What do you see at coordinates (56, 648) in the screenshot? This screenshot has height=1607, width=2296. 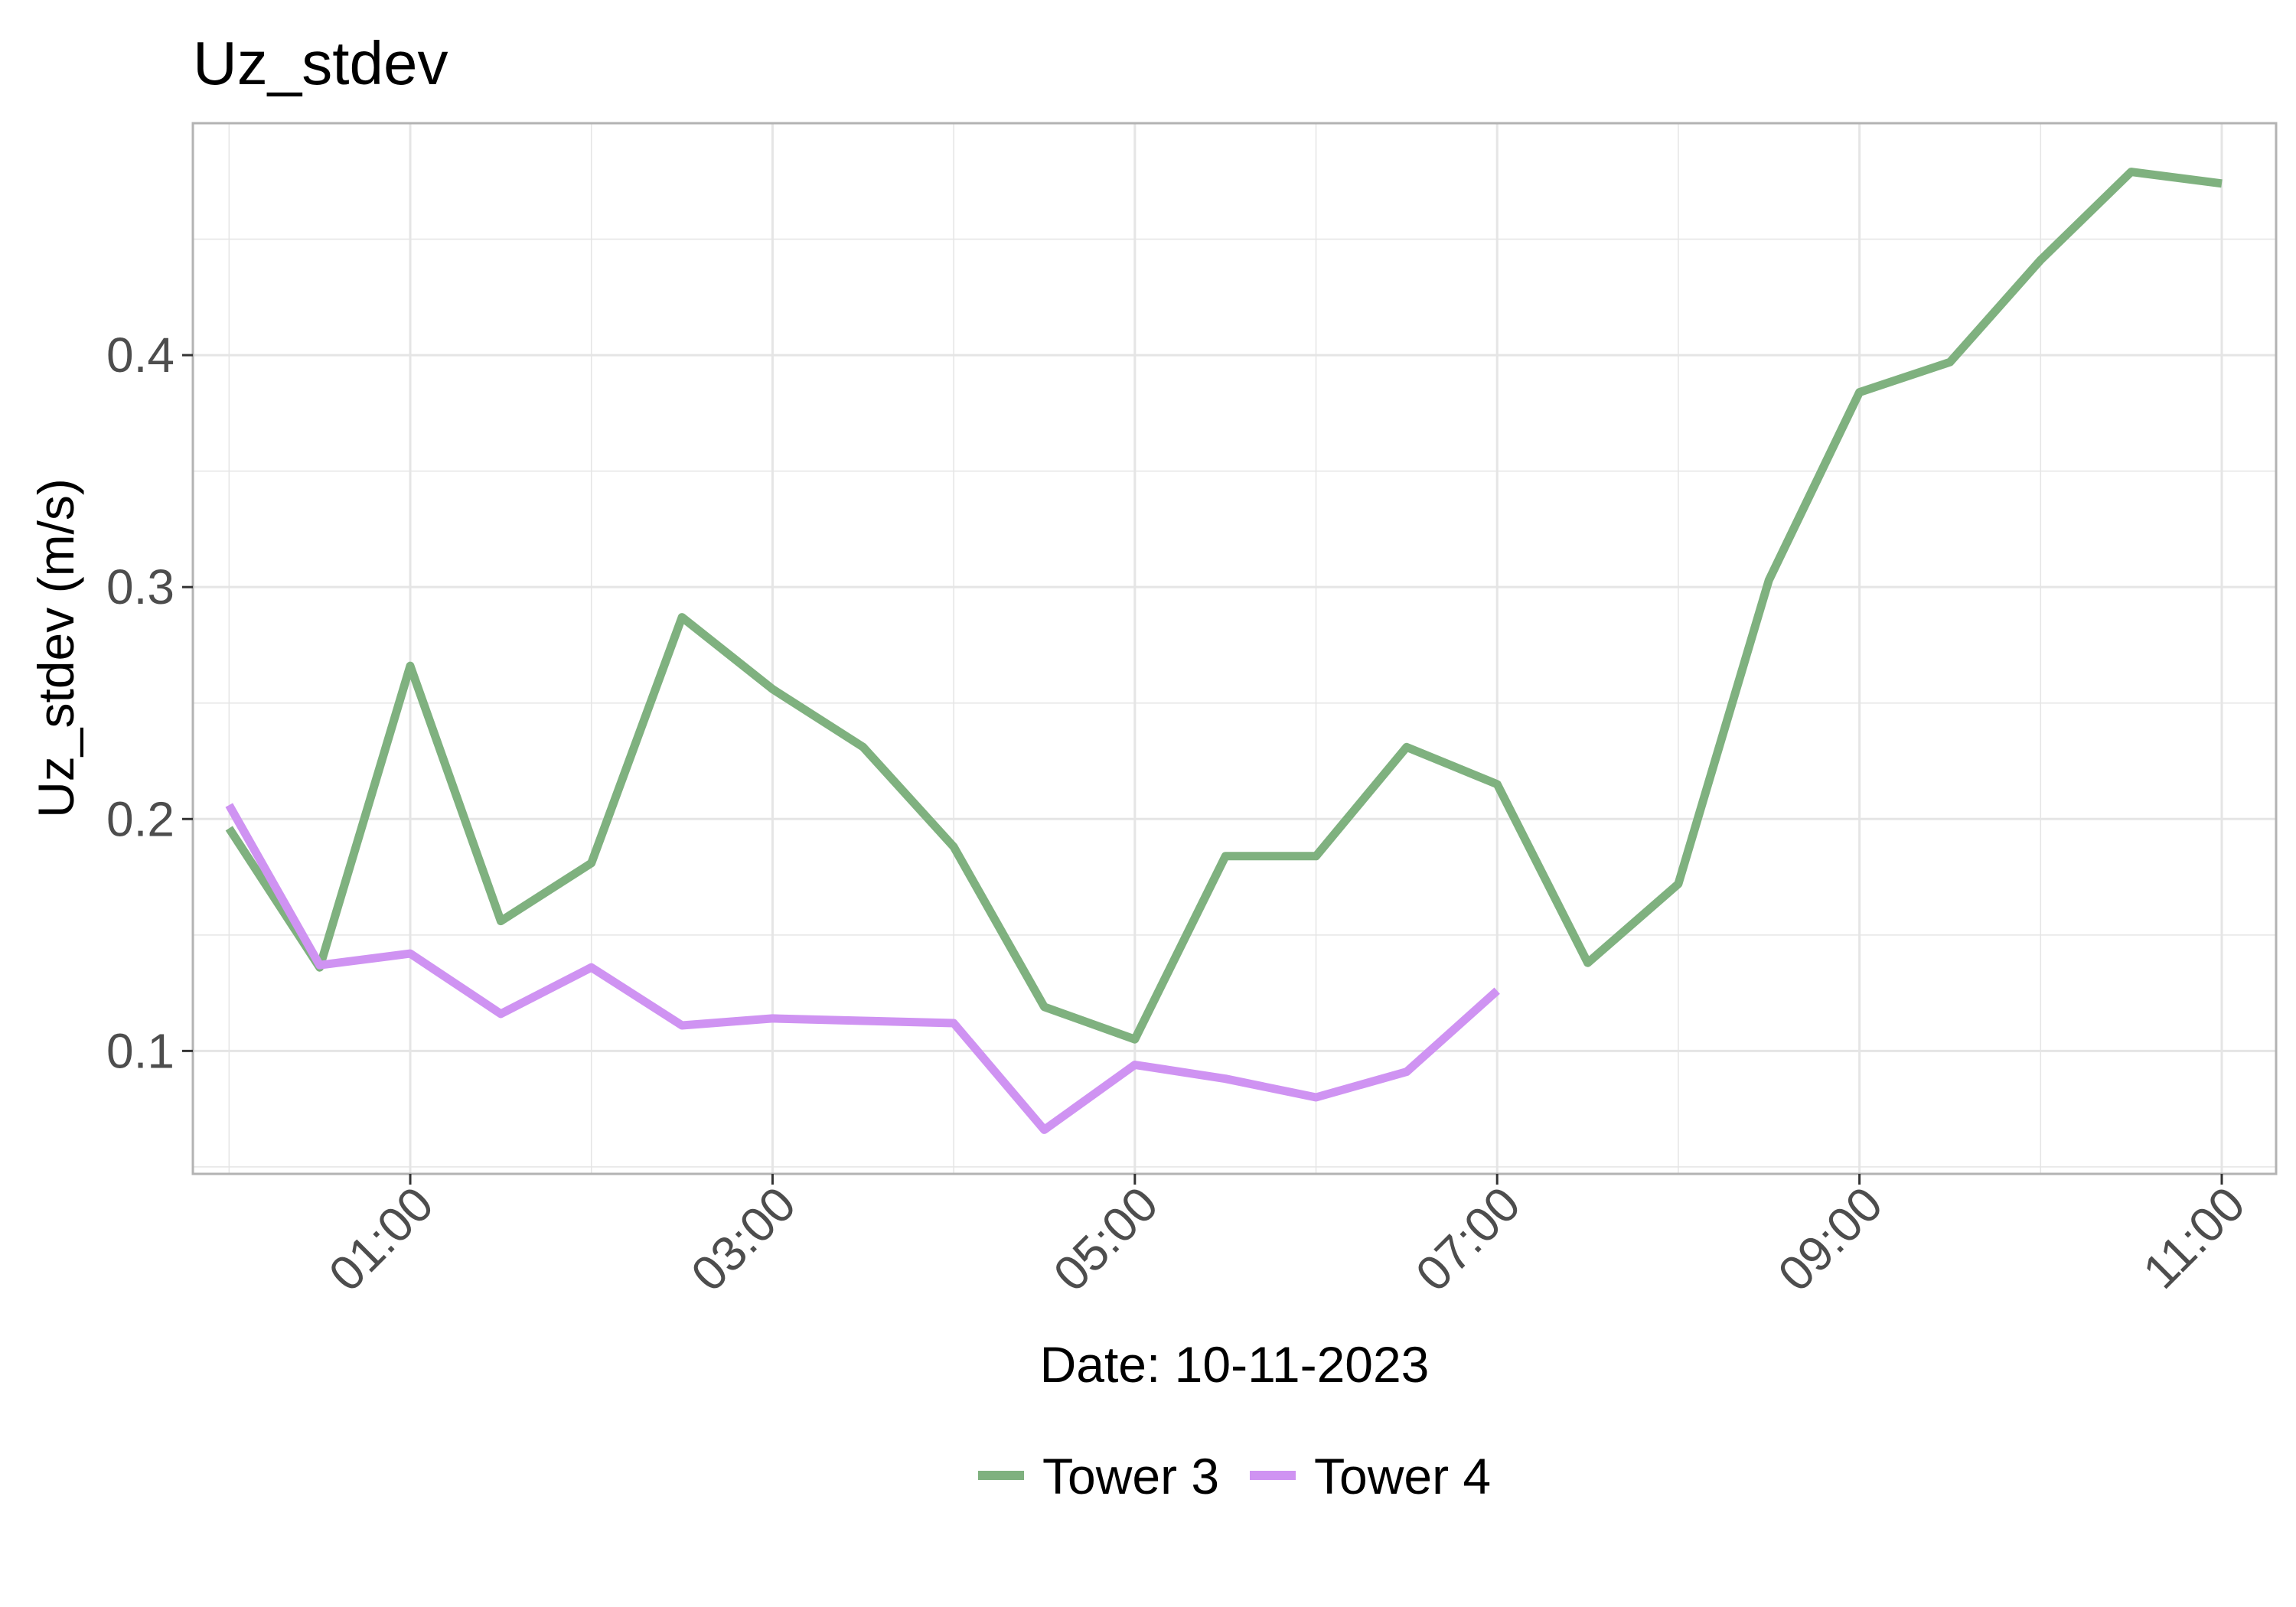 I see `y-axis-title: Uz_stdev (m/s)` at bounding box center [56, 648].